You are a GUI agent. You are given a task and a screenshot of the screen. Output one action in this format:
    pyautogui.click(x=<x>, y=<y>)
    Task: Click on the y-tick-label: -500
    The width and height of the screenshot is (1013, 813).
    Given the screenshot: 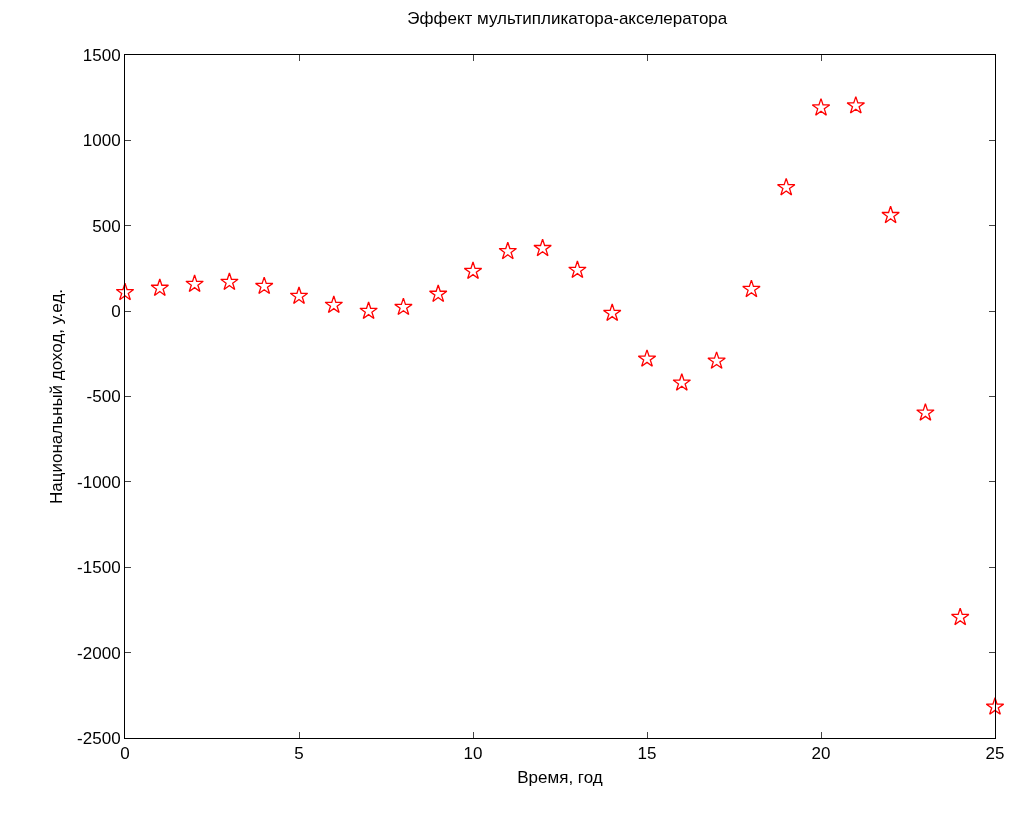 What is the action you would take?
    pyautogui.click(x=103, y=397)
    